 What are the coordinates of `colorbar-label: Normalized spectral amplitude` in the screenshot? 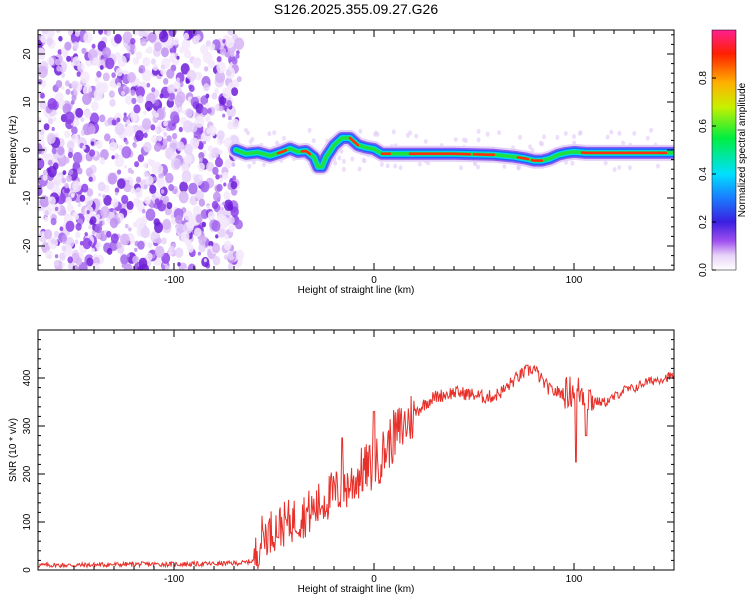 It's located at (742, 149).